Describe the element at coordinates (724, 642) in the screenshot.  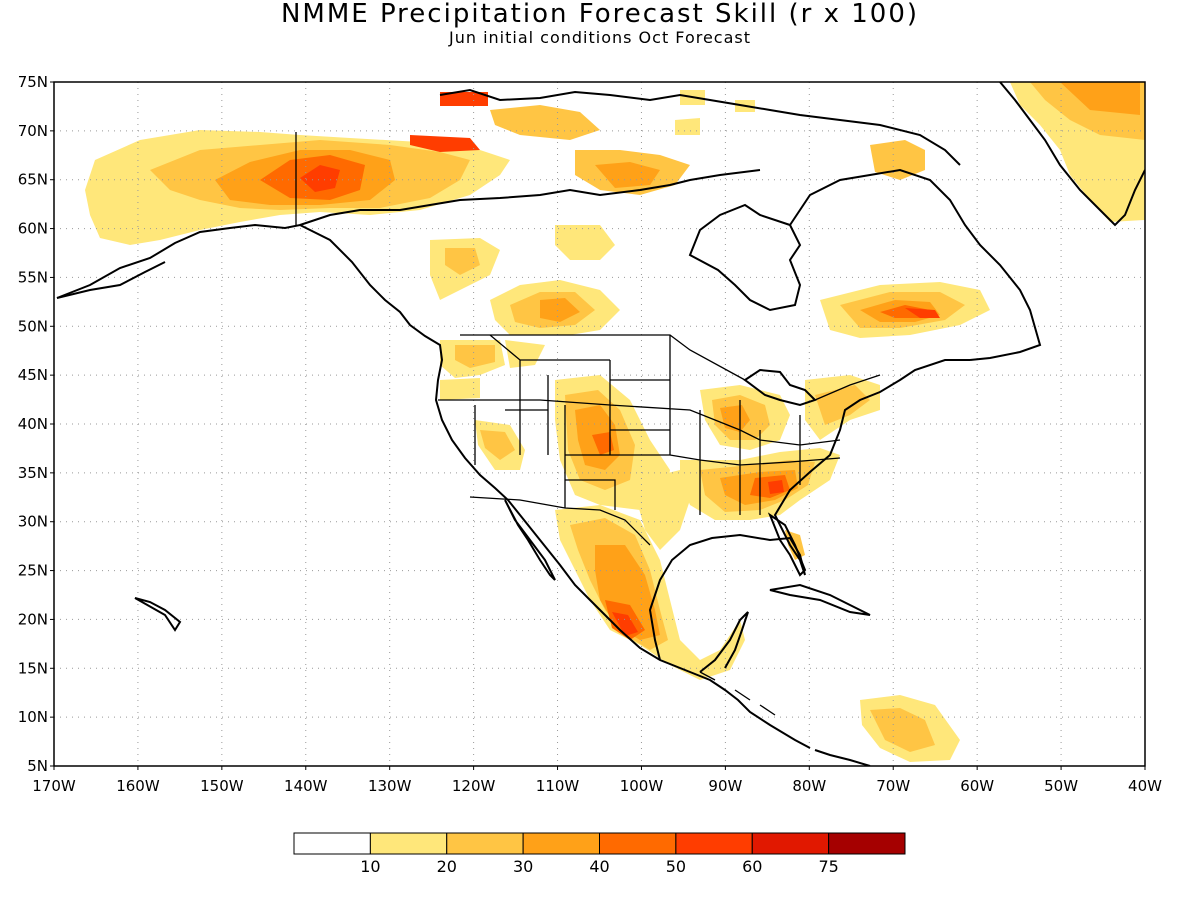
I see `yucatan-coast` at that location.